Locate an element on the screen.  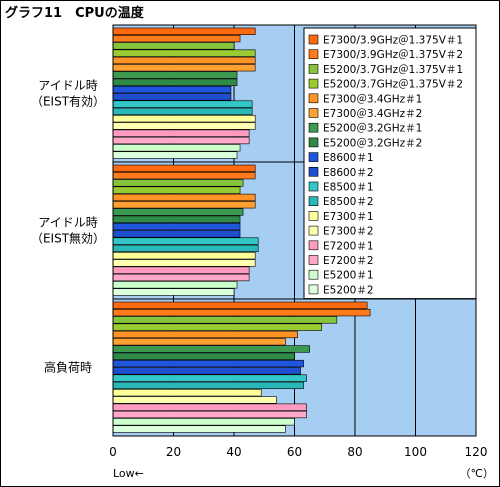
legend-entry: E5200＃1 is located at coordinates (348, 276).